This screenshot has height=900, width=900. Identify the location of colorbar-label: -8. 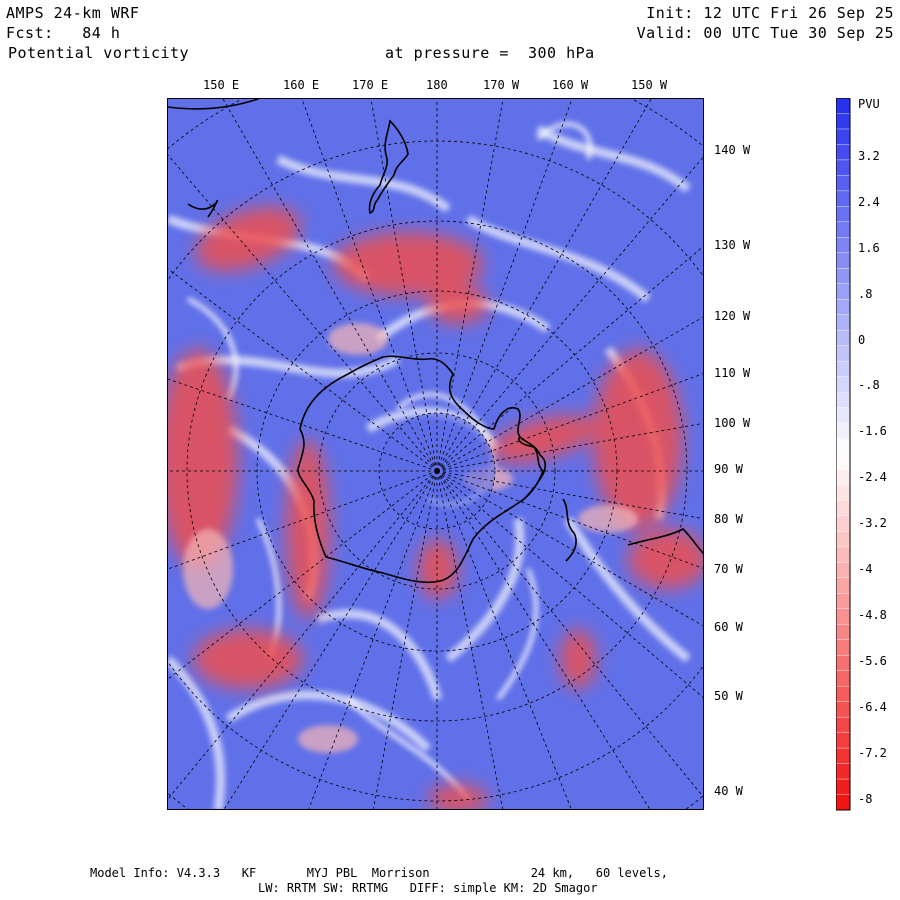
(865, 799).